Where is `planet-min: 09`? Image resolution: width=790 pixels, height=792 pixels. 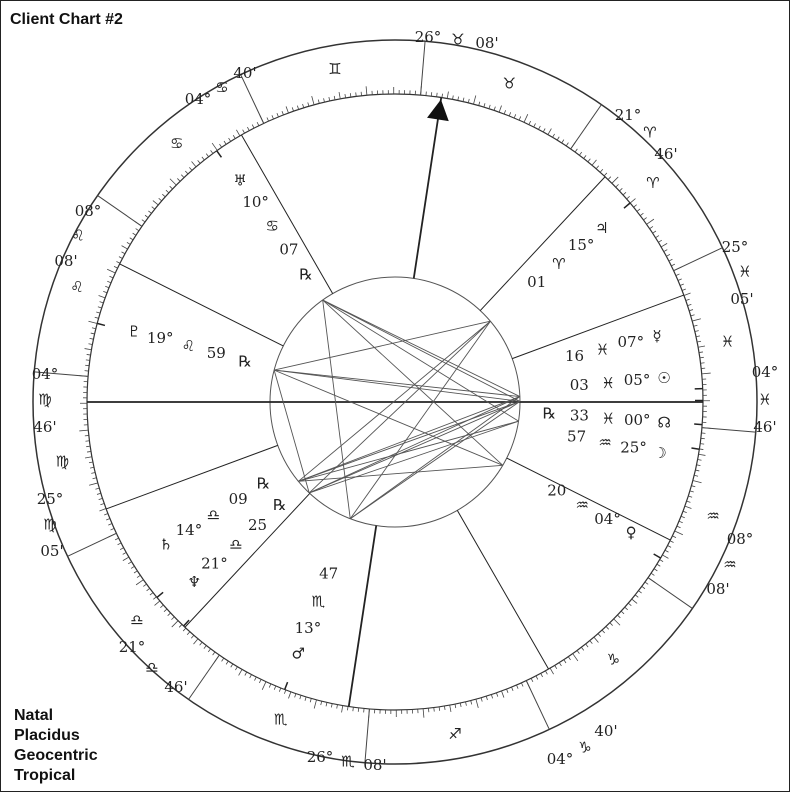
planet-min: 09 is located at coordinates (238, 499).